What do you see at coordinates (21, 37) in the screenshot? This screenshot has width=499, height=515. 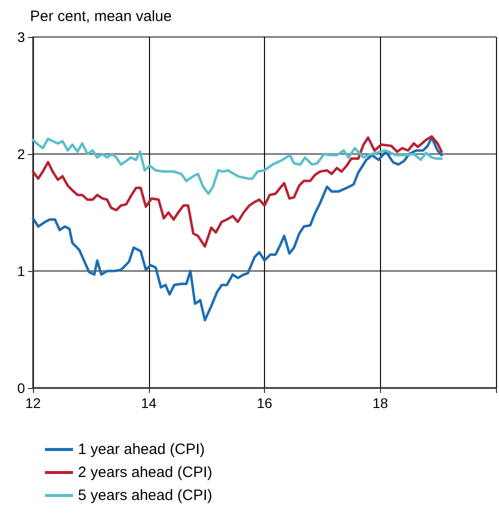 I see `y-tick-label: 3` at bounding box center [21, 37].